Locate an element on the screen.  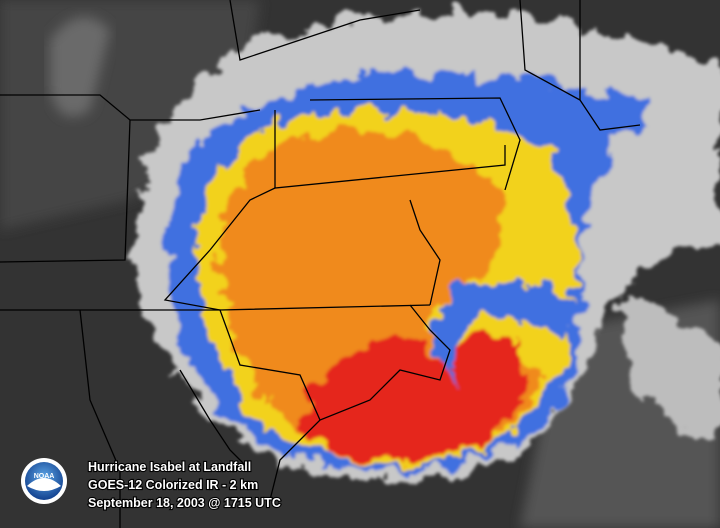
cloud-patch is located at coordinates (670, 370).